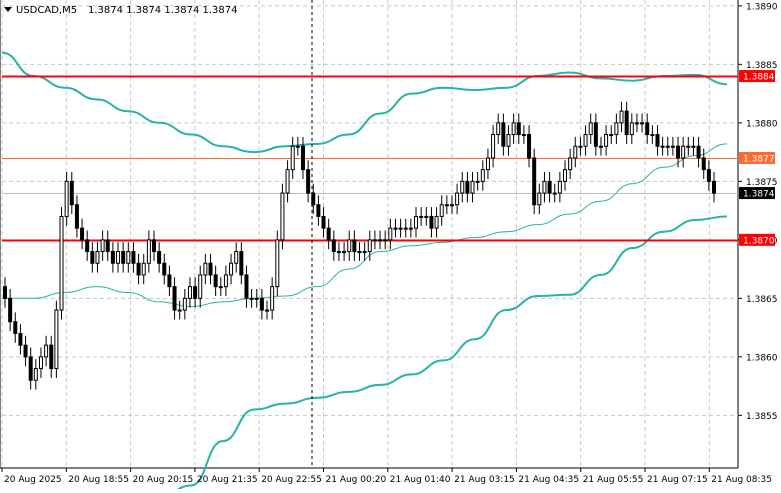  Describe the element at coordinates (8, 9) in the screenshot. I see `dropdown-triangle-icon` at that location.